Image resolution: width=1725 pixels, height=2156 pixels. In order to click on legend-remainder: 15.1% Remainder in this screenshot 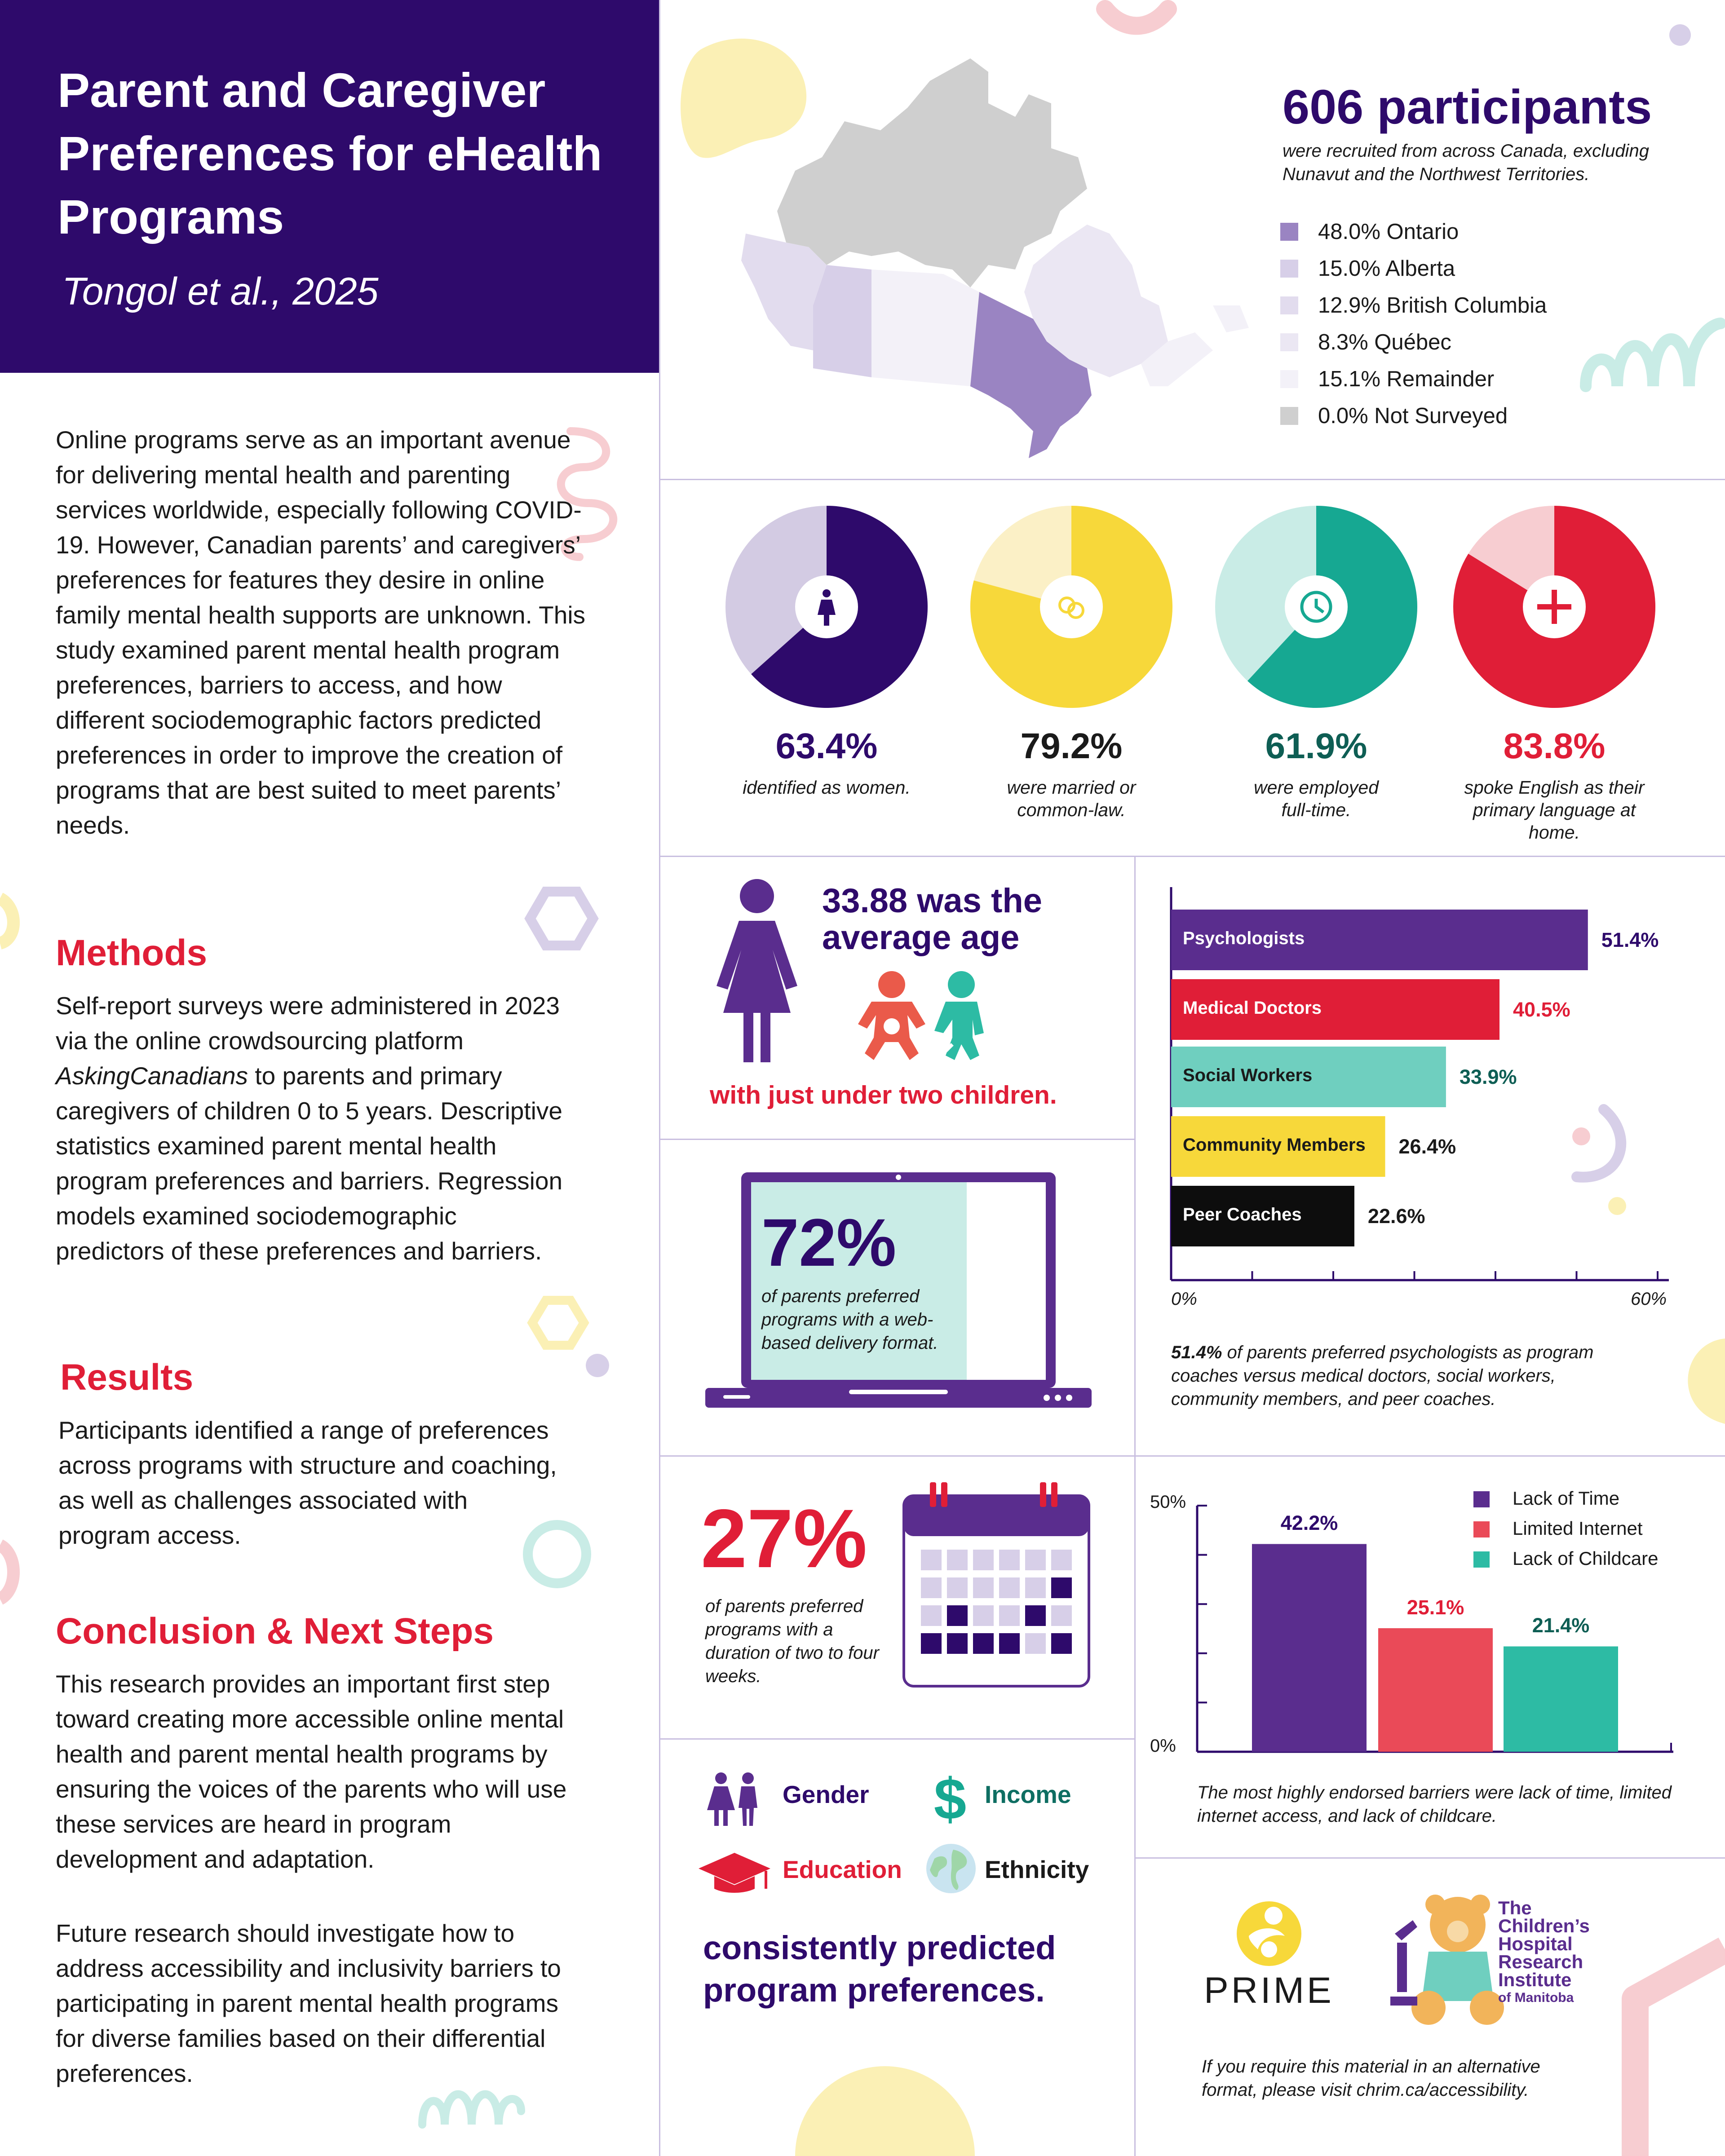, I will do `click(1387, 379)`.